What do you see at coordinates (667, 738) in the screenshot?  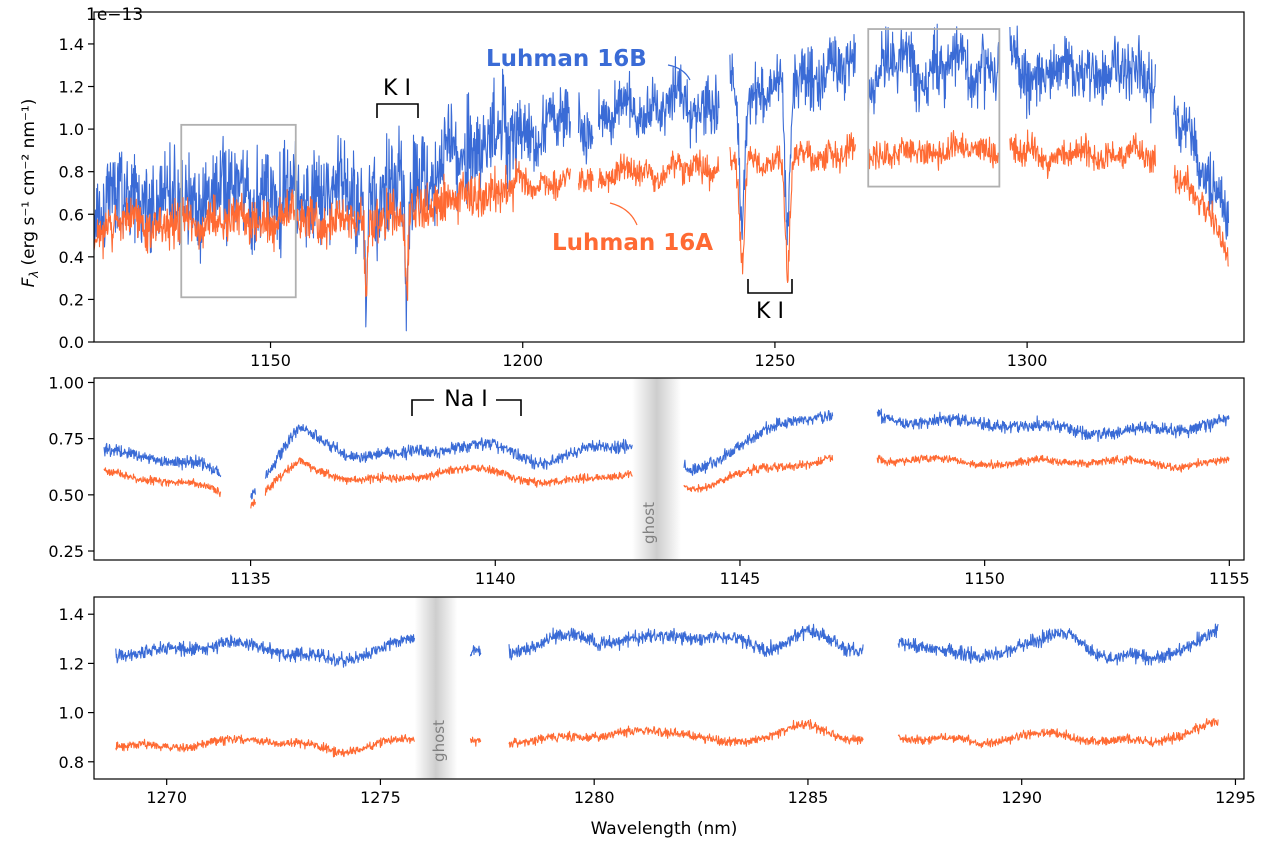 I see `luhman-16a-spectrum-bottom` at bounding box center [667, 738].